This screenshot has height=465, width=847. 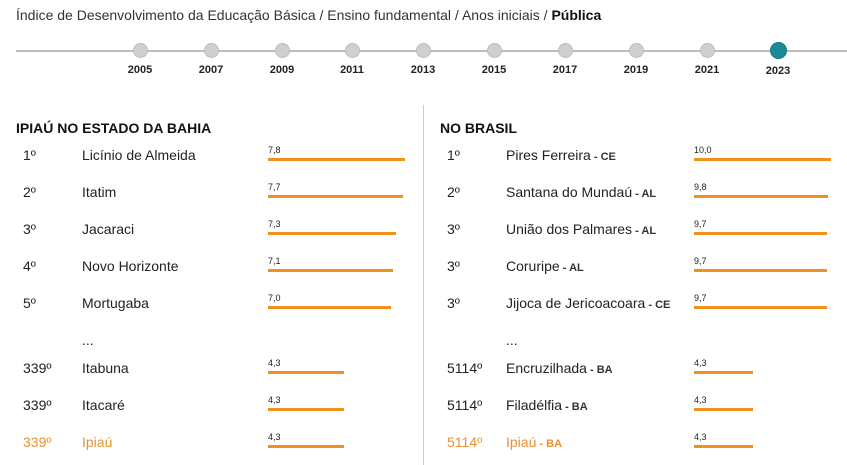 I want to click on state-ranking-row: 4º Novo Horizonte 7,1, so click(x=226, y=272).